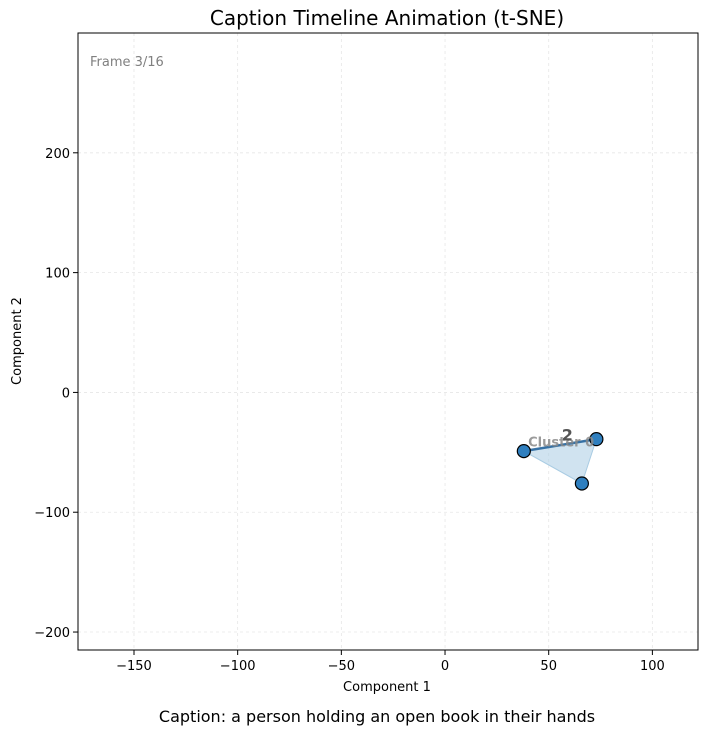 This screenshot has width=707, height=736. Describe the element at coordinates (567, 434) in the screenshot. I see `point-index-label: 2` at that location.